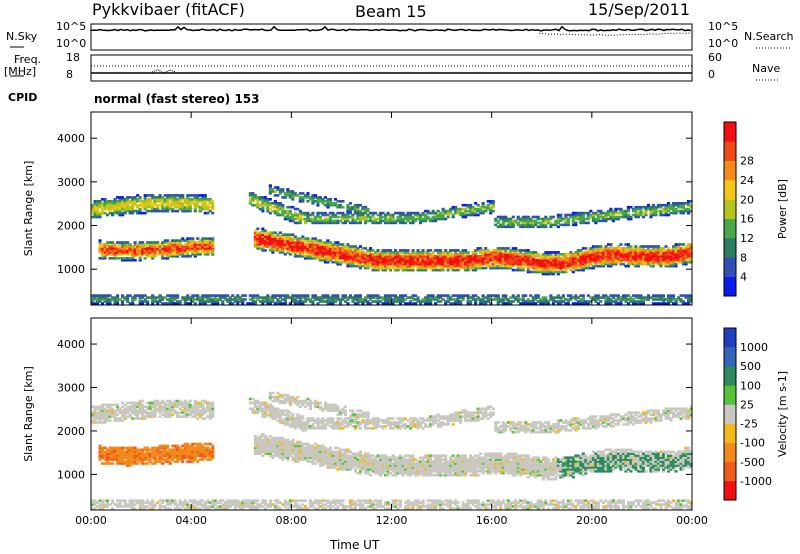 The image size is (800, 554). I want to click on nsearch-label: N.Search, so click(769, 36).